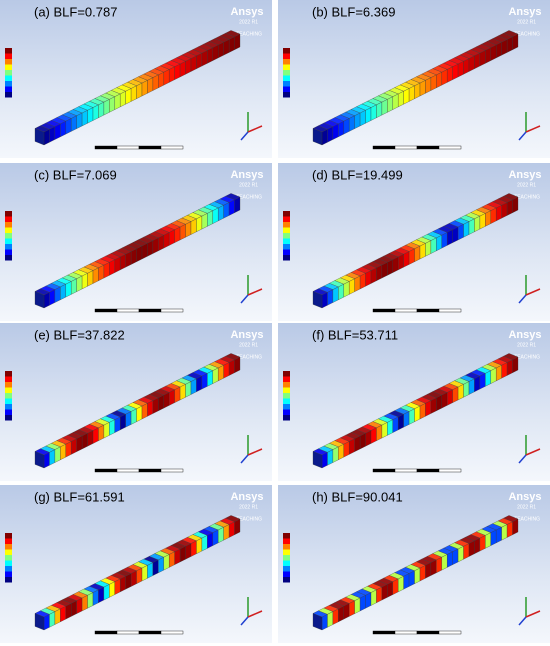 The width and height of the screenshot is (550, 646). Describe the element at coordinates (79, 496) in the screenshot. I see `panel-label: (g) BLF=61.591` at that location.